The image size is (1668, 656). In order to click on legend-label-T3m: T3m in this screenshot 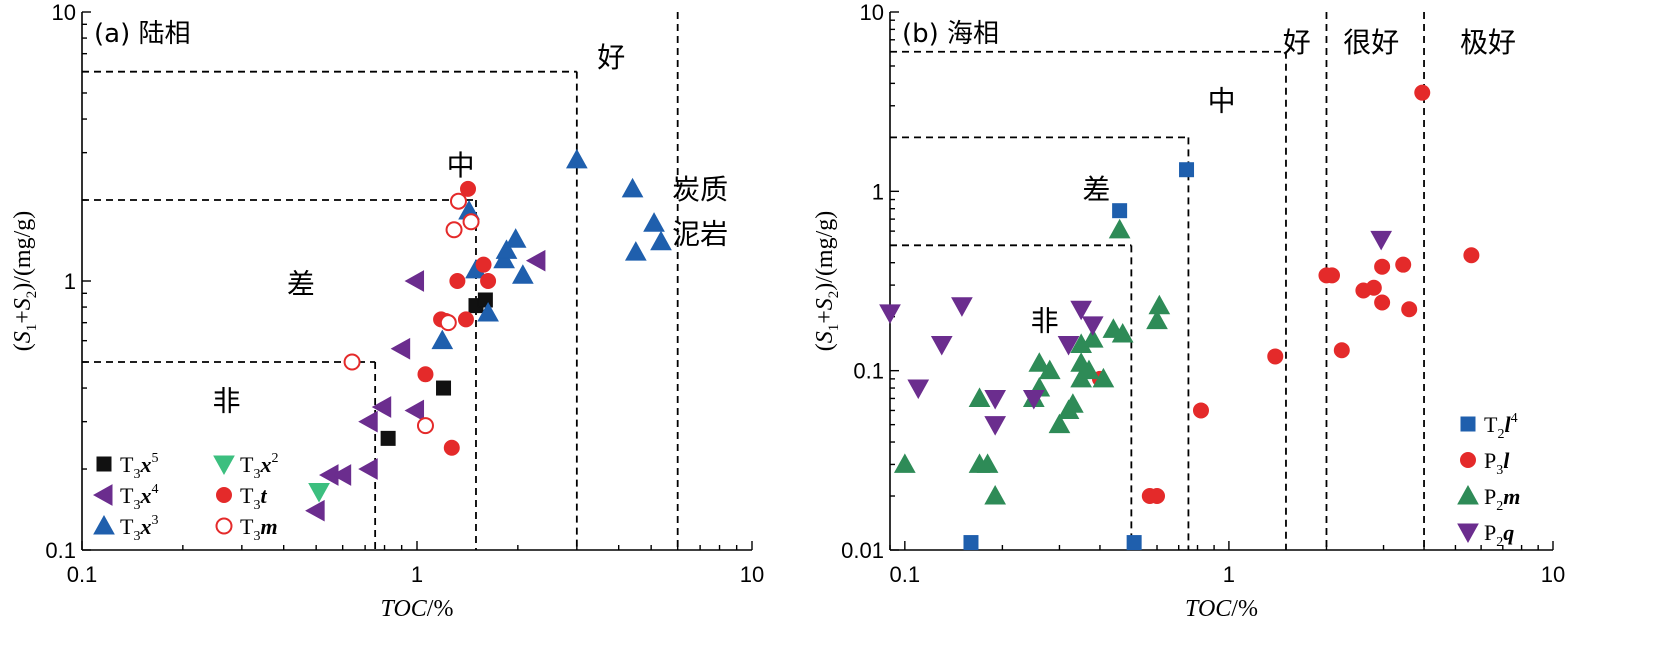, I will do `click(259, 529)`.